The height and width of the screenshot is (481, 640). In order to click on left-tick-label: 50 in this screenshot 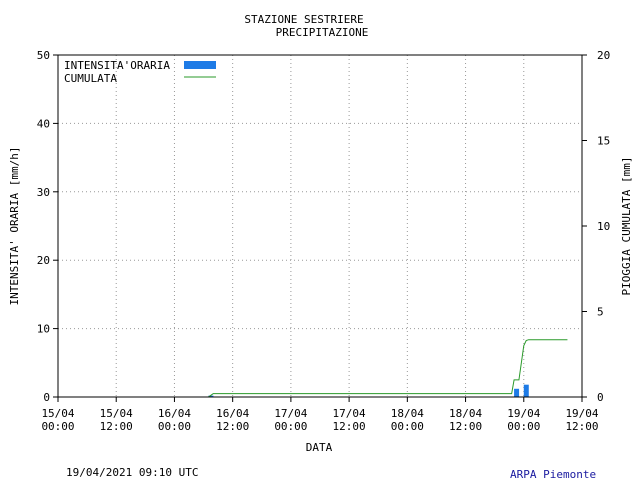, I will do `click(43, 55)`.